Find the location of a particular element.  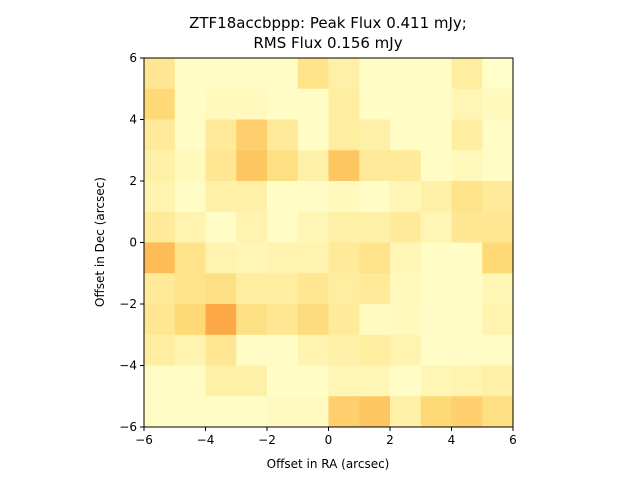

chart-title-line-1: ZTF18accbppp: Peak Flux 0.411 mJy; is located at coordinates (328, 23).